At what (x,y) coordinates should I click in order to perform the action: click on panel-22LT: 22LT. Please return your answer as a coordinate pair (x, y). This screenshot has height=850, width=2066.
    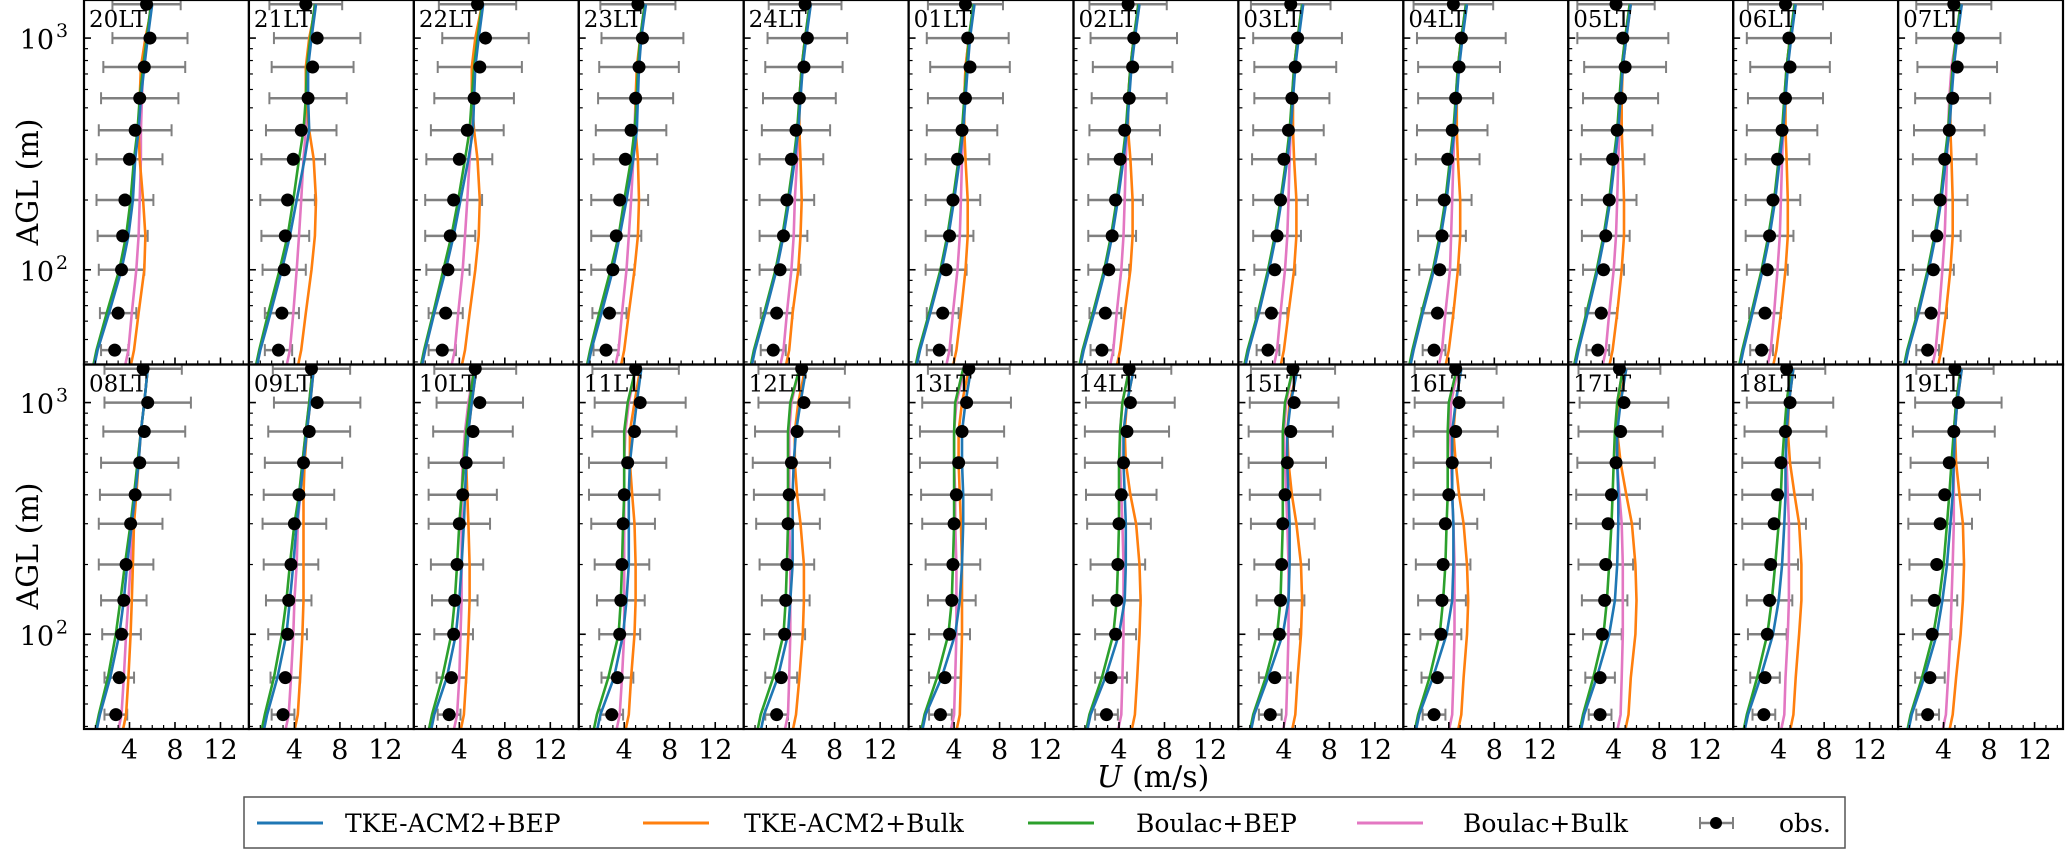
    Looking at the image, I should click on (496, 183).